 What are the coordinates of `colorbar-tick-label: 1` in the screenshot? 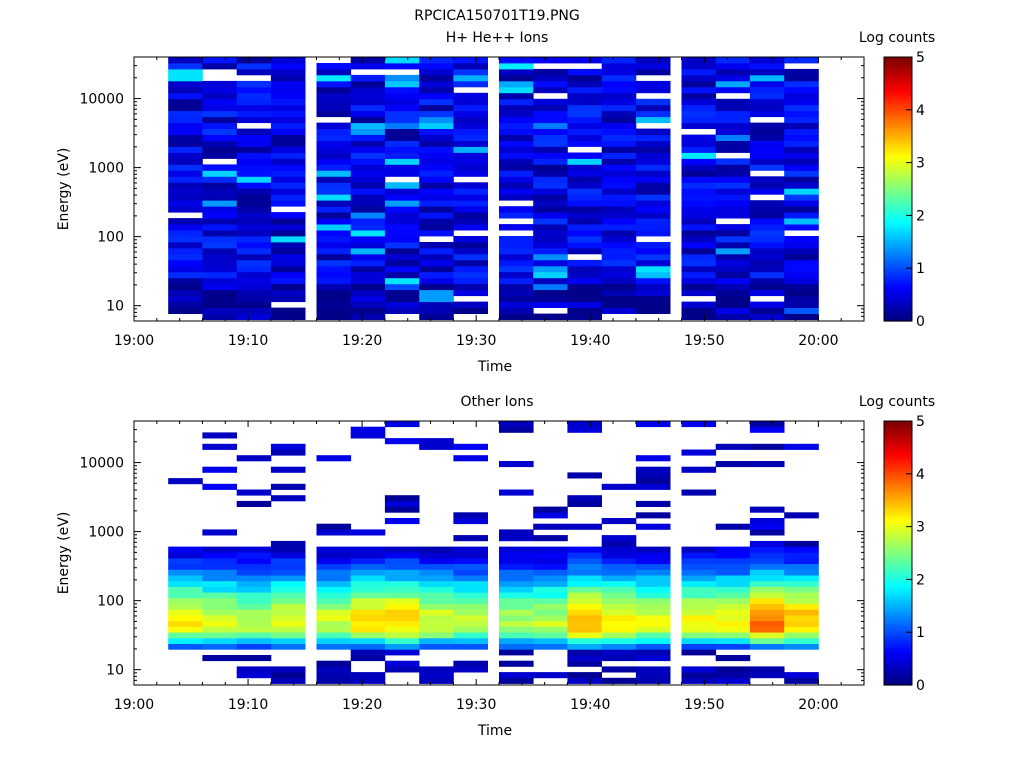 It's located at (920, 633).